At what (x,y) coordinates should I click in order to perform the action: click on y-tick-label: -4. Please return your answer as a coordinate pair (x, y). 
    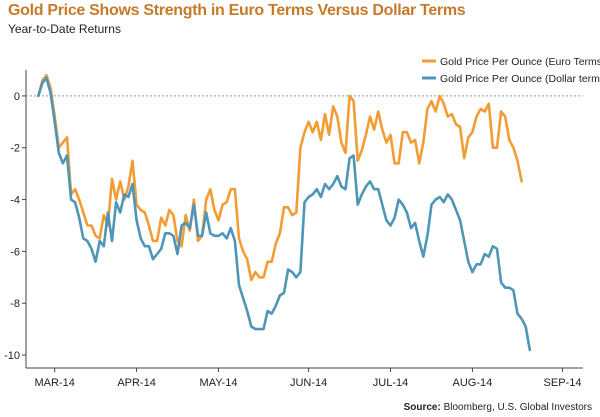
    Looking at the image, I should click on (15, 201).